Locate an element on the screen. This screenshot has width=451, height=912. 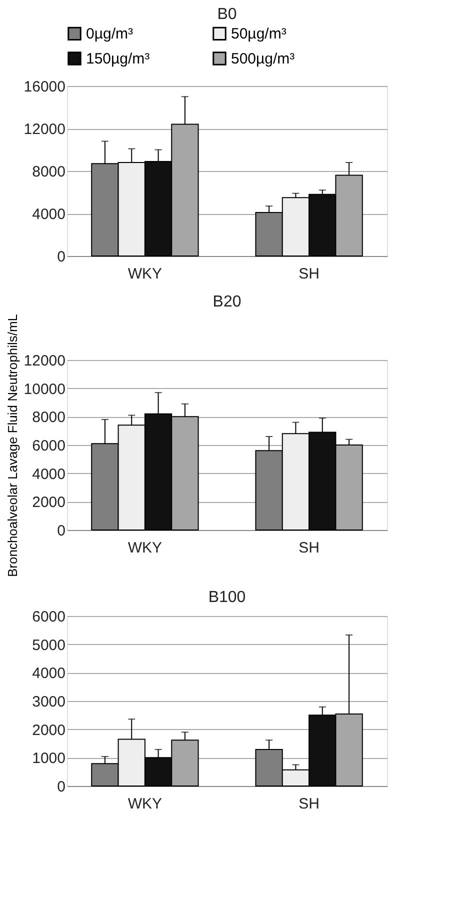
legend-label: 50µg/m³ is located at coordinates (258, 34).